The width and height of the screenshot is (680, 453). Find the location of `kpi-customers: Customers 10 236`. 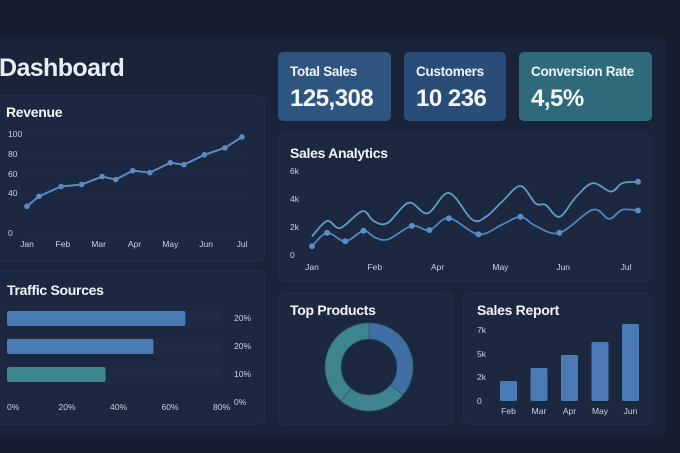

kpi-customers: Customers 10 236 is located at coordinates (455, 86).